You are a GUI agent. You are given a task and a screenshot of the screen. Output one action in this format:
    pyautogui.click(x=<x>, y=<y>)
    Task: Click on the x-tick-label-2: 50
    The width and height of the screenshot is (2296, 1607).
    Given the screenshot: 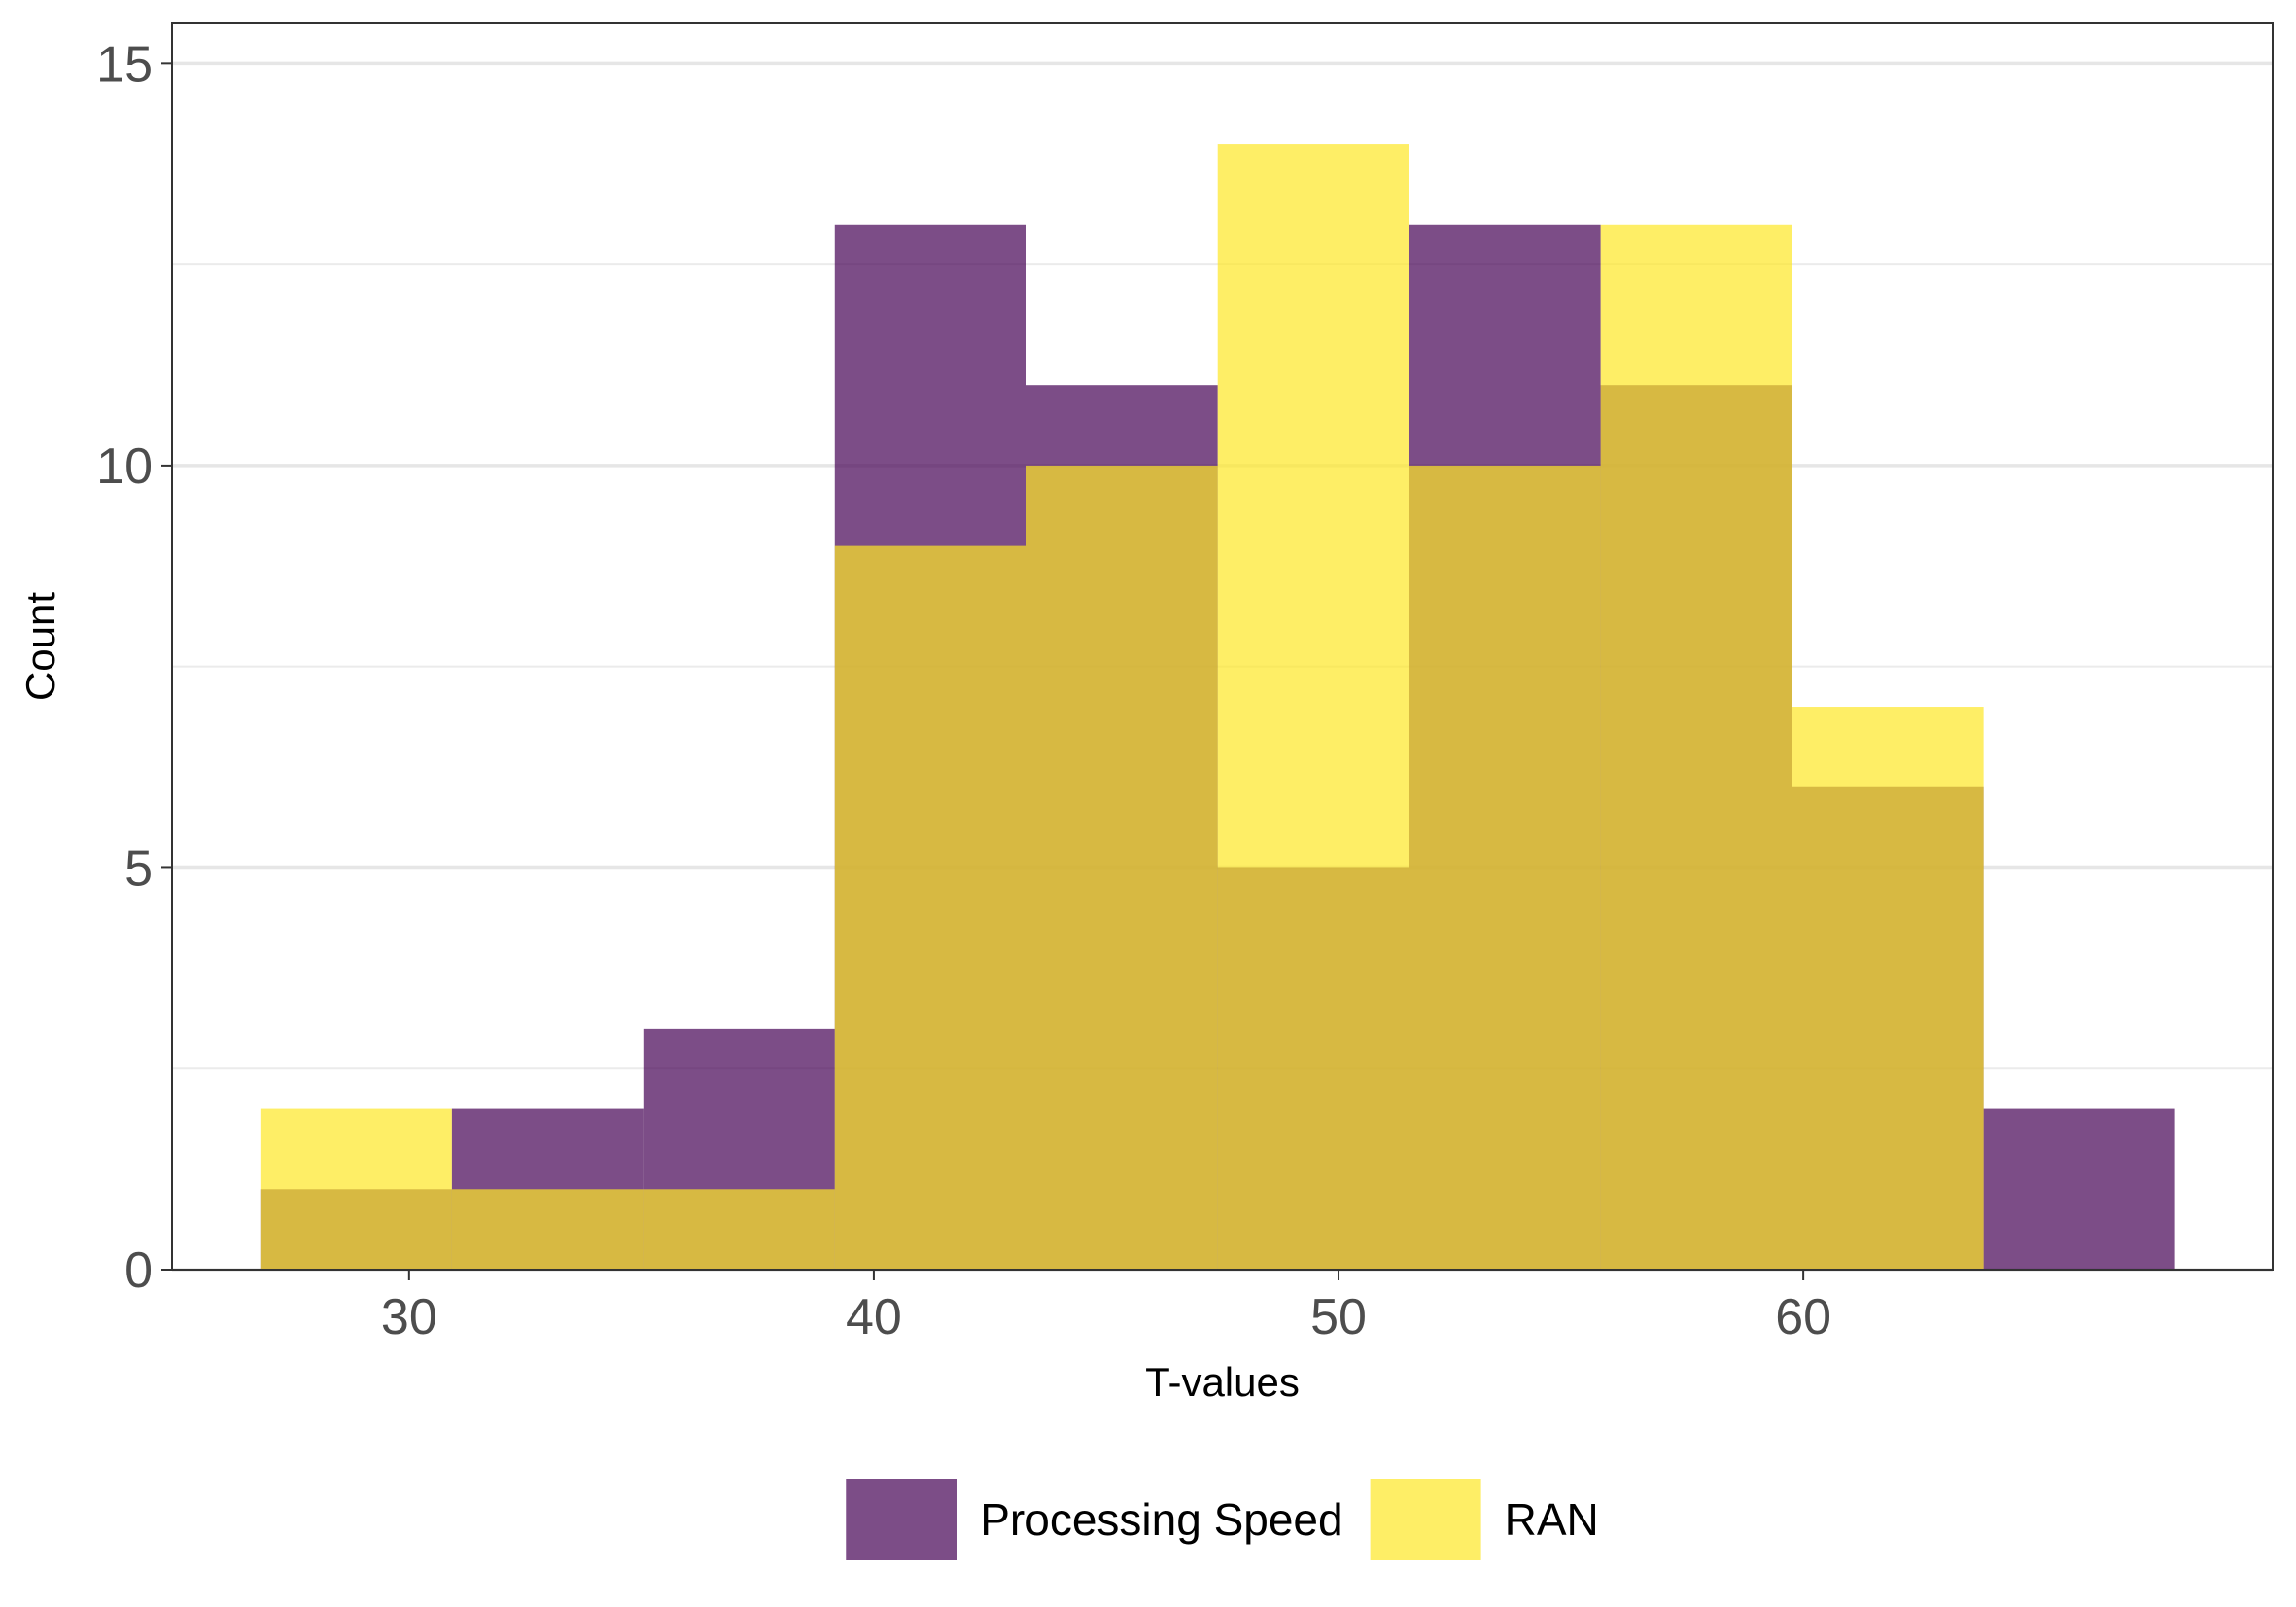 What is the action you would take?
    pyautogui.click(x=1338, y=1317)
    